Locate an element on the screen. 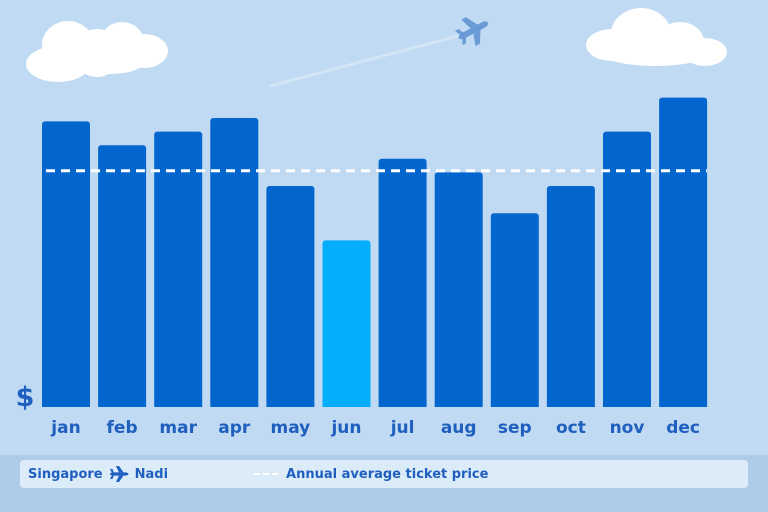 This screenshot has height=512, width=768. x-tick-label: apr is located at coordinates (234, 428).